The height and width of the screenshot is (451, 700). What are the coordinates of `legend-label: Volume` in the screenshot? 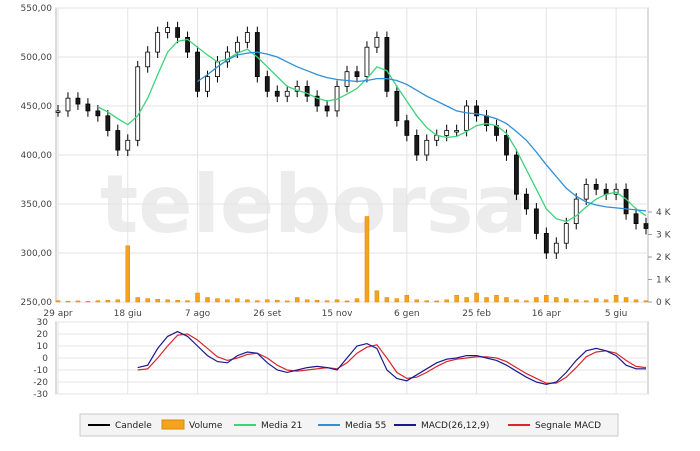 It's located at (206, 426).